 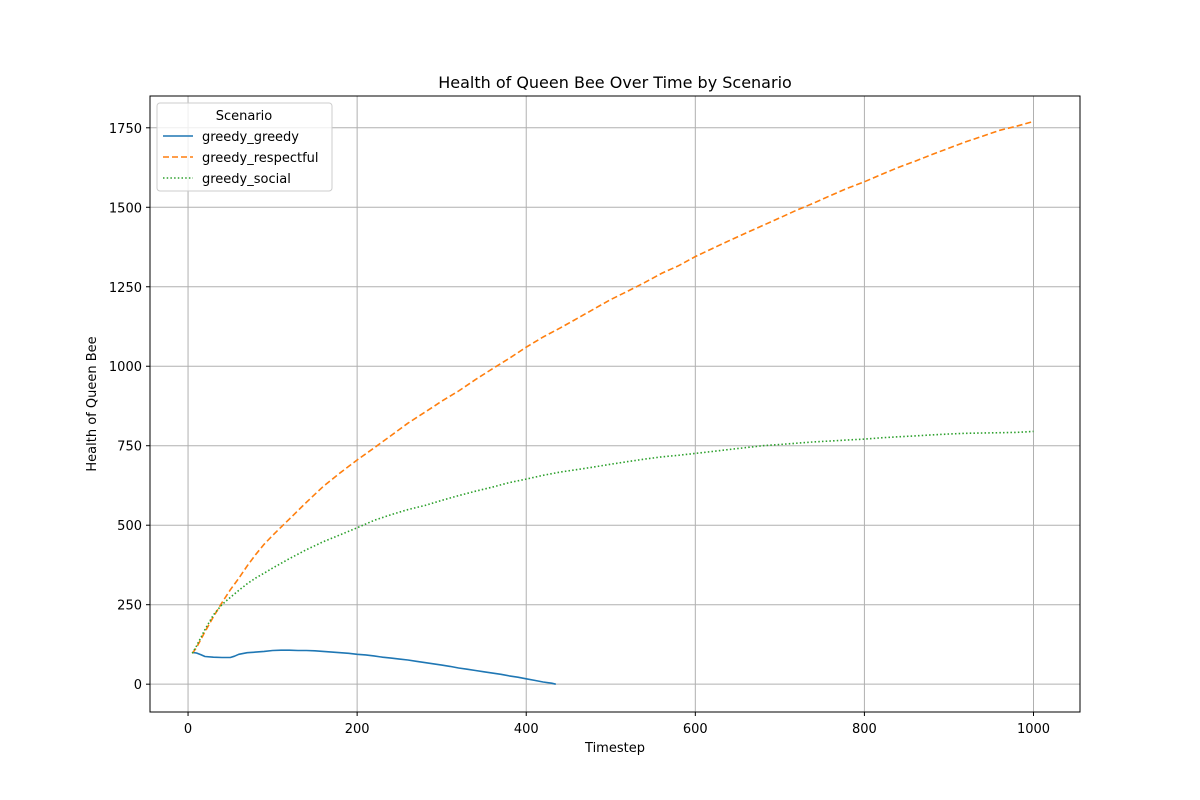 I want to click on y-tick-label: 1750, so click(x=125, y=129).